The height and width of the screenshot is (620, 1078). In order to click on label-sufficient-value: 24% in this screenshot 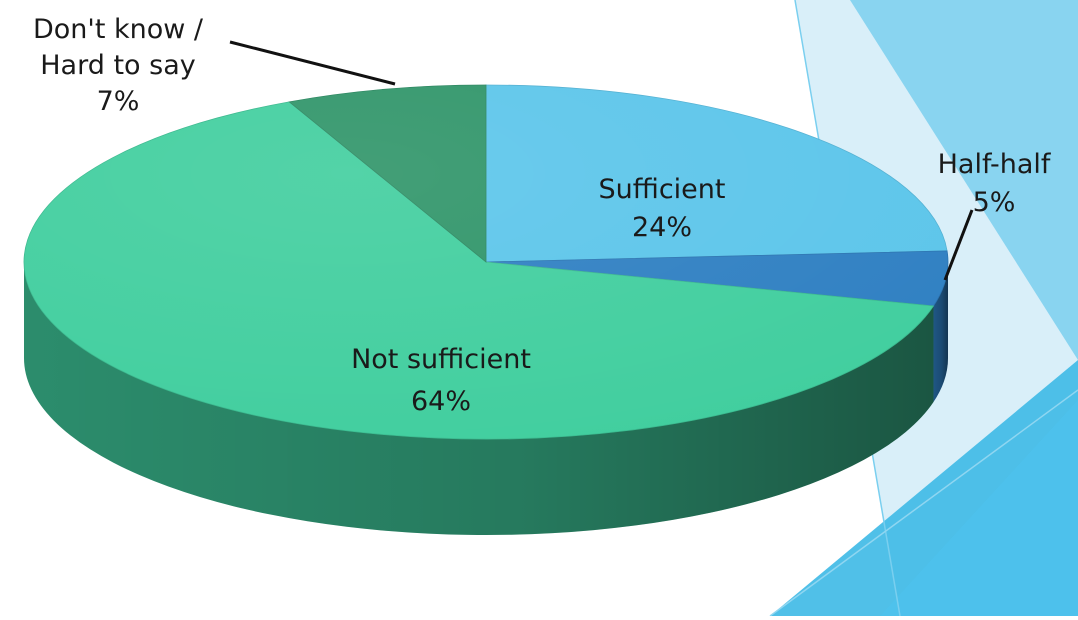, I will do `click(662, 227)`.